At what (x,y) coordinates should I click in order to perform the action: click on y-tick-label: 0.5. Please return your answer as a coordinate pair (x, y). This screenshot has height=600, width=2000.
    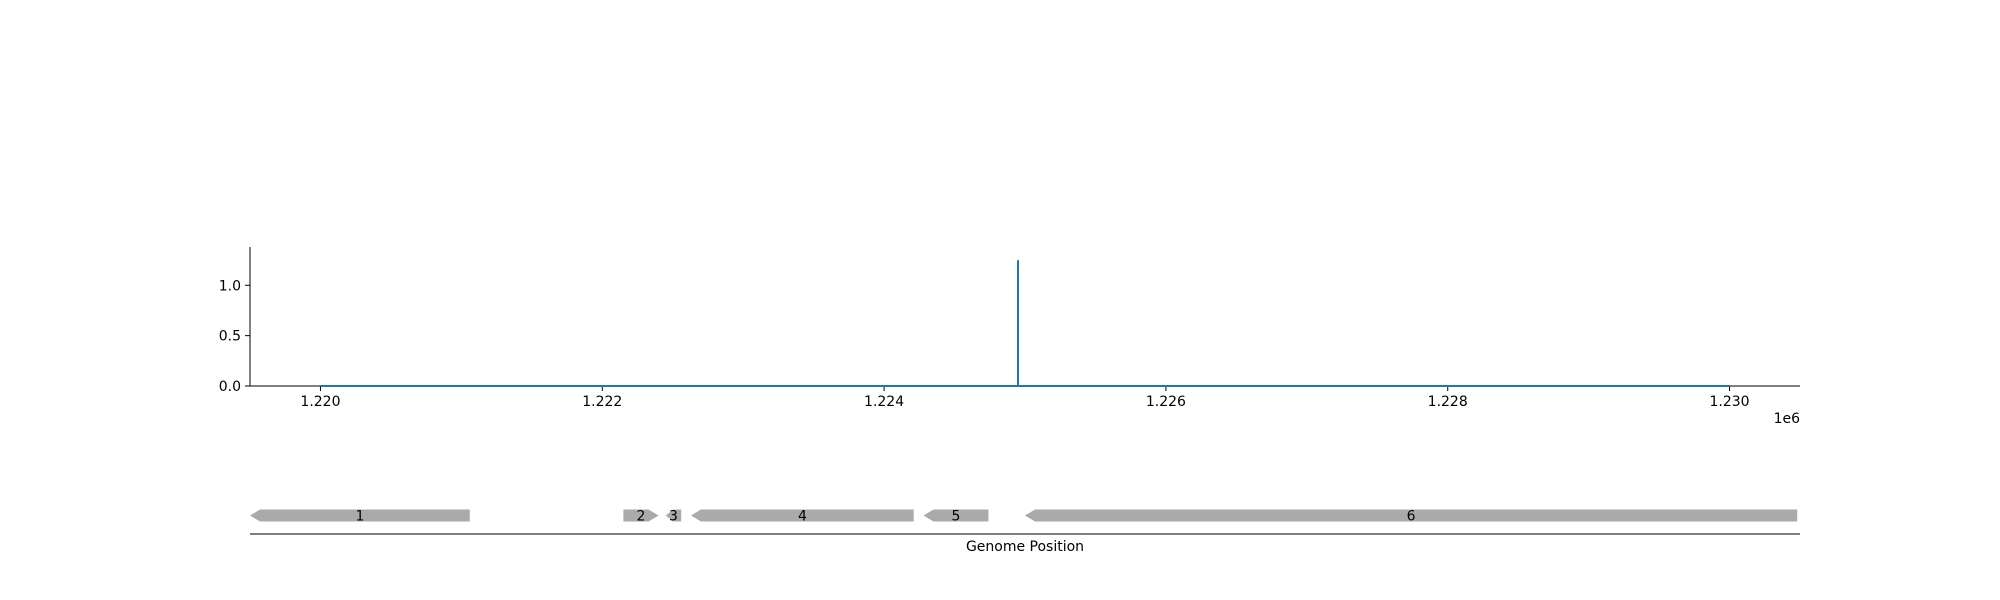
    Looking at the image, I should click on (230, 337).